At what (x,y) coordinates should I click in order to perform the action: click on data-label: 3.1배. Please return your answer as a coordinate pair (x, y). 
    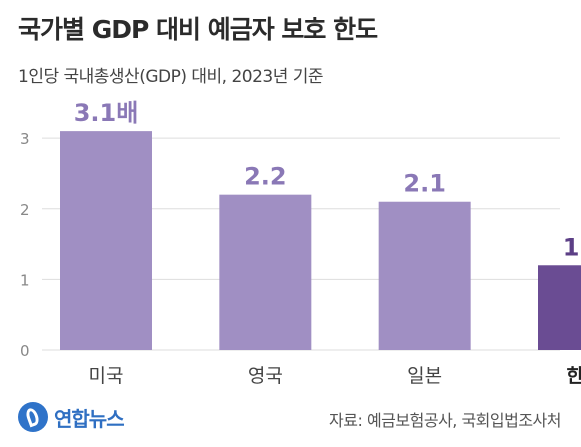
    Looking at the image, I should click on (106, 113).